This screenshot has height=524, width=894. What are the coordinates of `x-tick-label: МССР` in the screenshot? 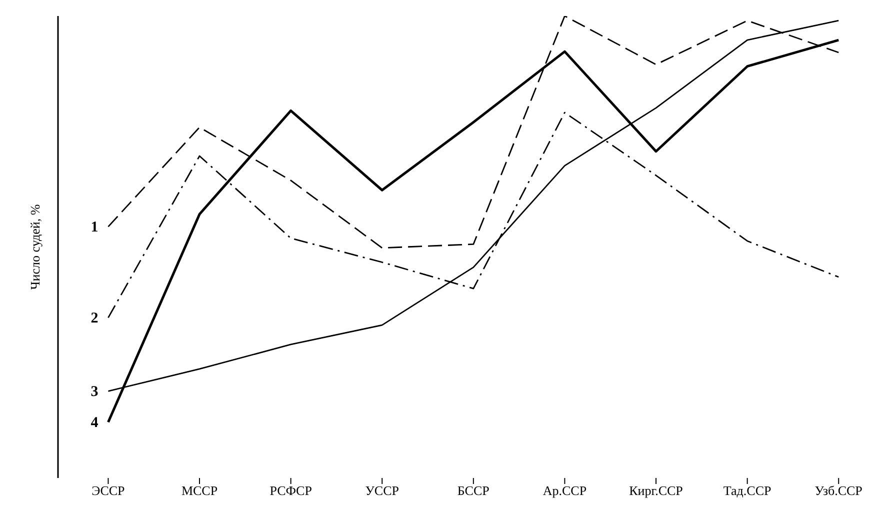 It's located at (199, 490).